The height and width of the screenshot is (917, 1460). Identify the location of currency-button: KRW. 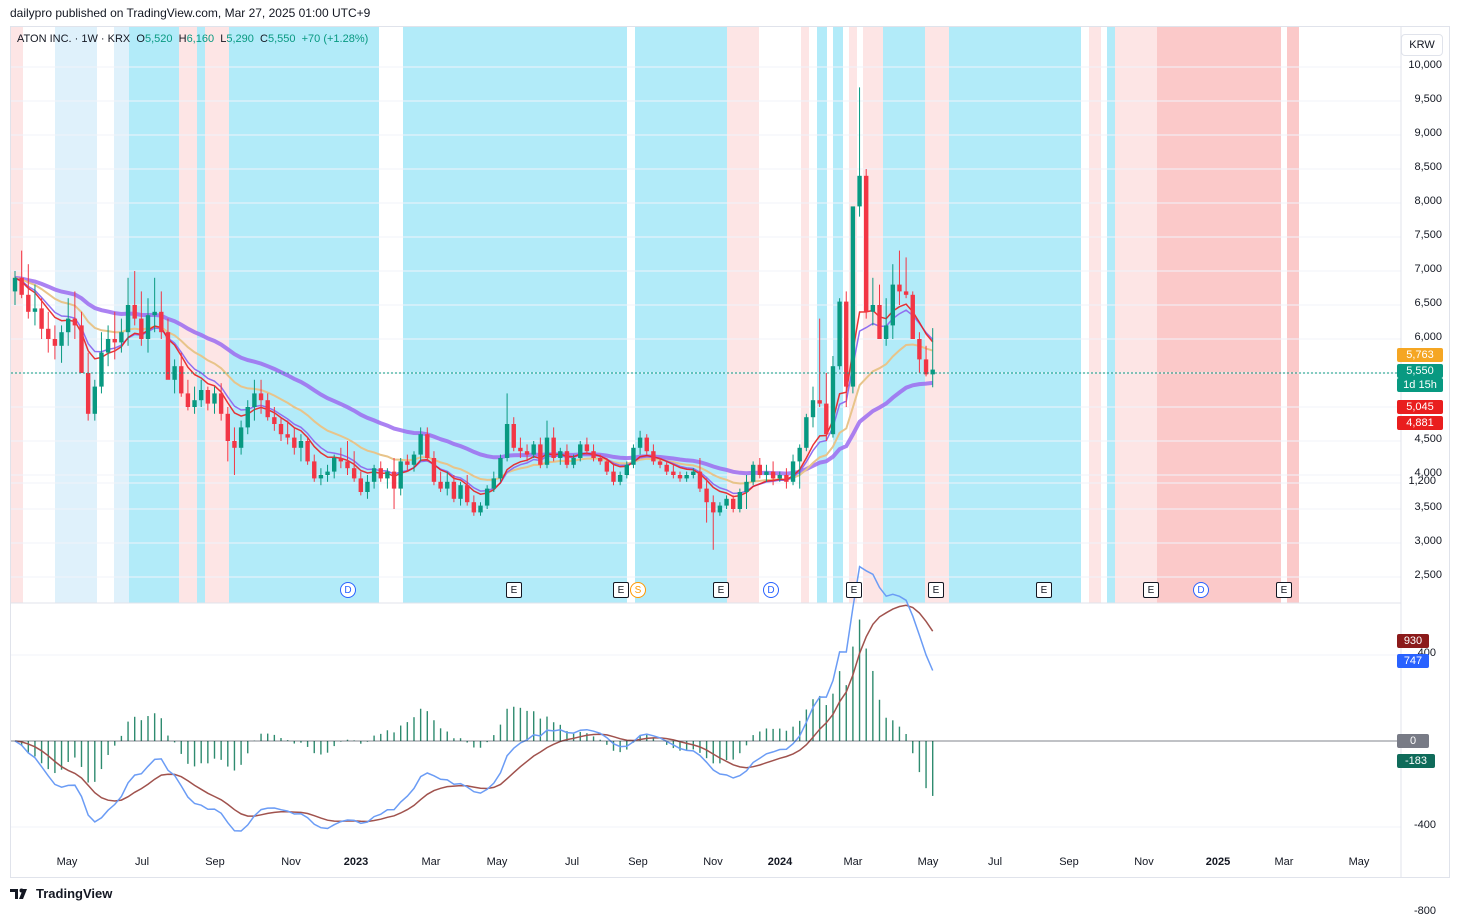
(1422, 45).